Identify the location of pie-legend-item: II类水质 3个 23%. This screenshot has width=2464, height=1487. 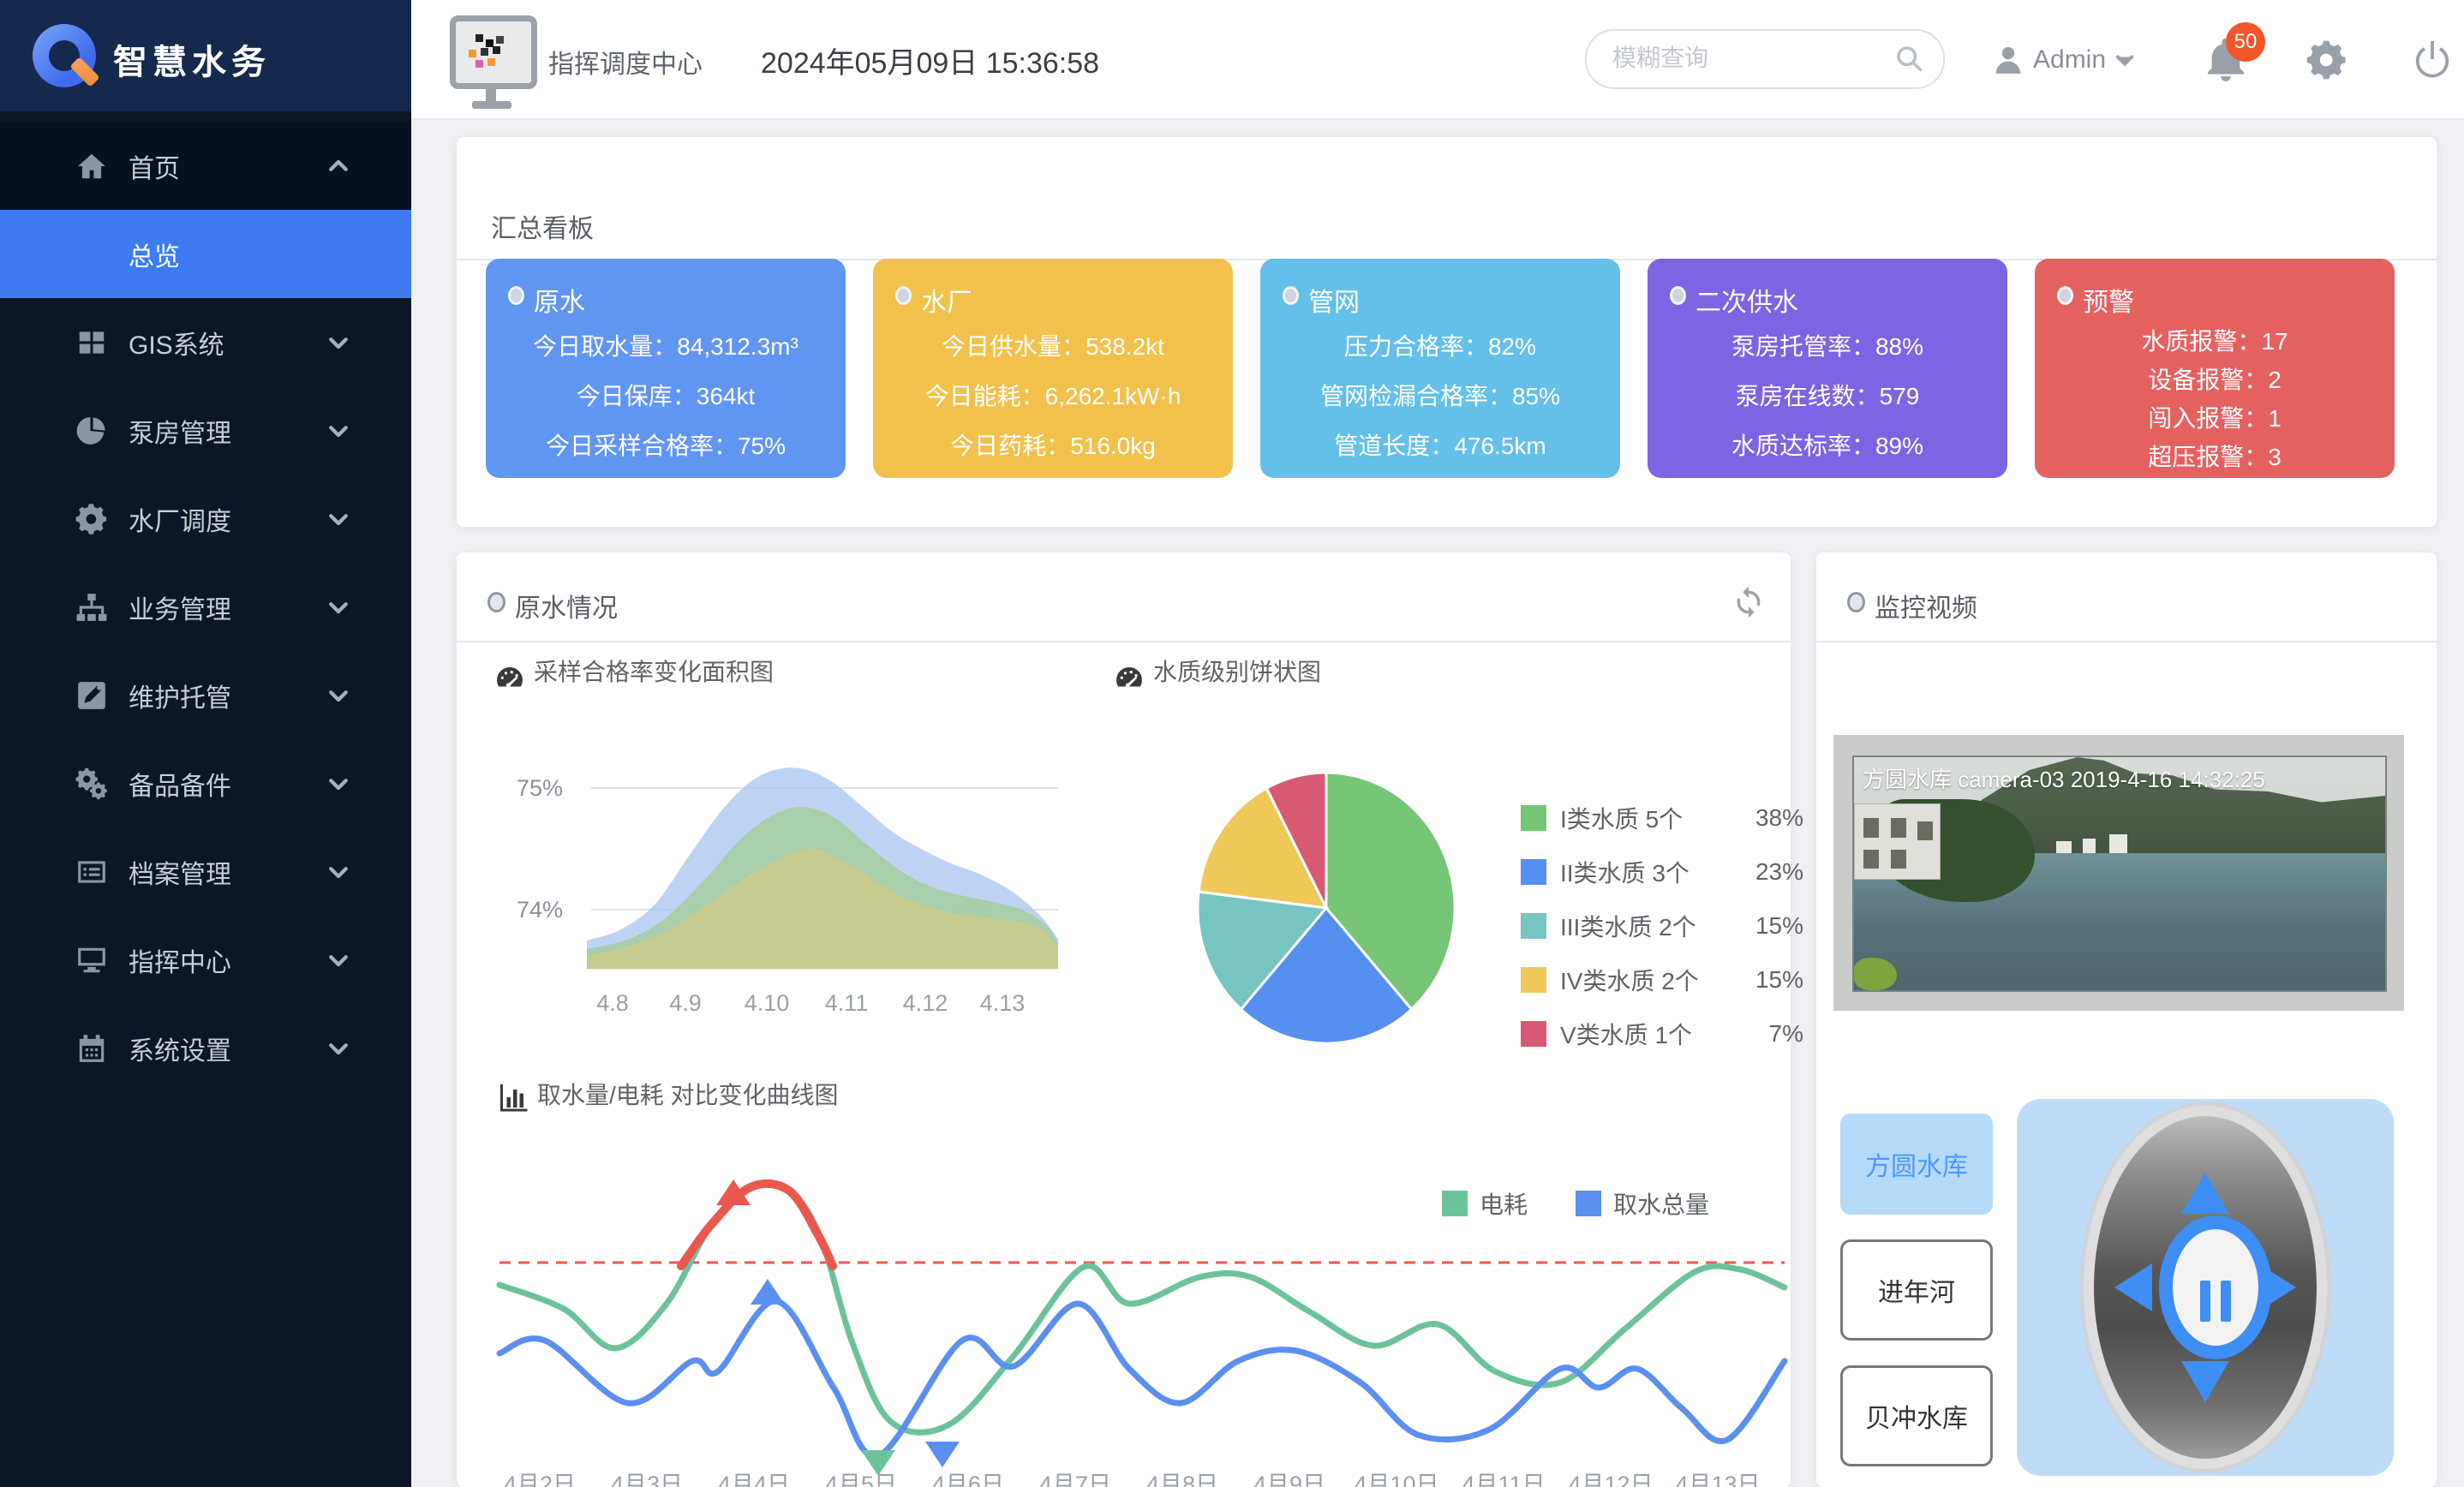
(1662, 872).